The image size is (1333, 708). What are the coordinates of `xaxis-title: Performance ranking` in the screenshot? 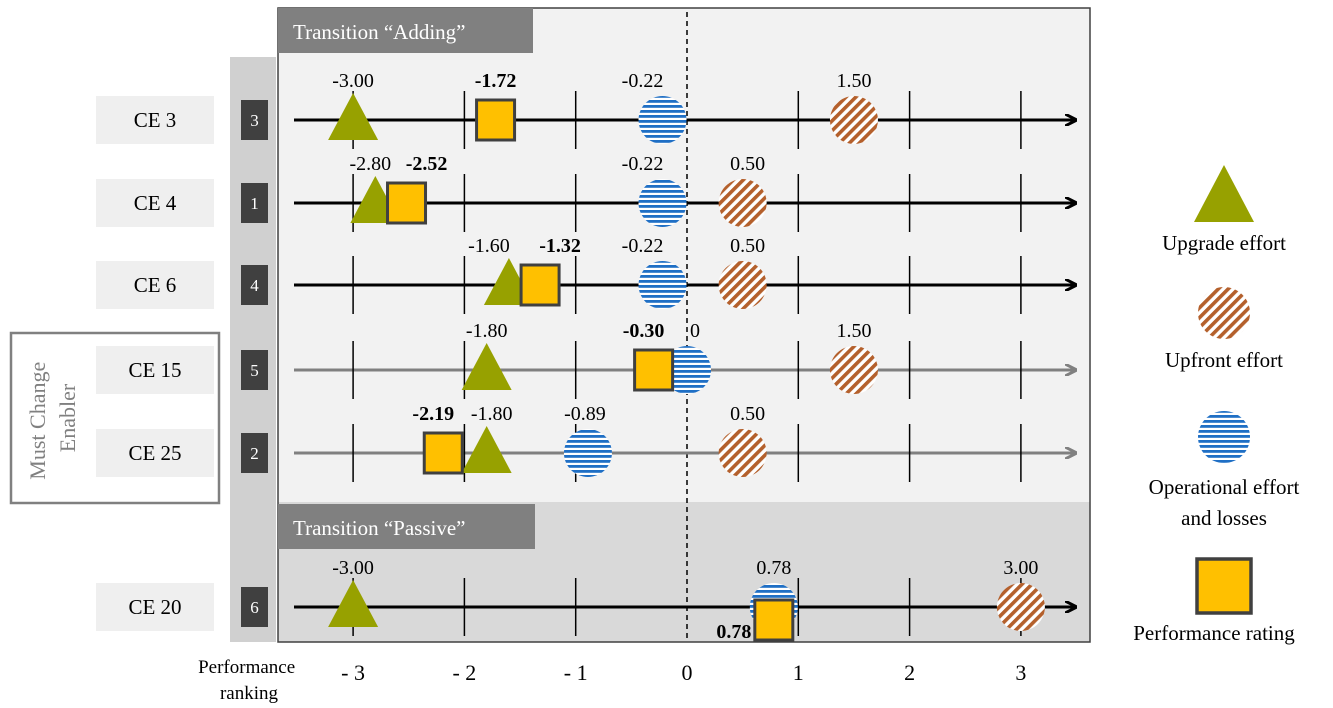 It's located at (249, 680).